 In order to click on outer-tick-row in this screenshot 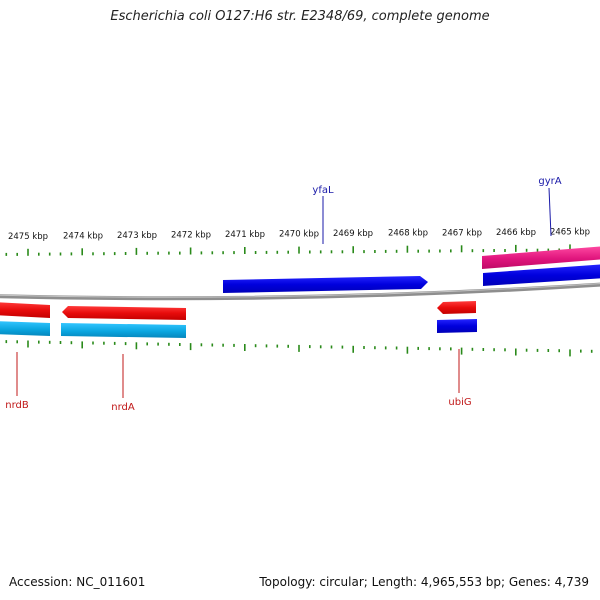, I will do `click(299, 250)`.